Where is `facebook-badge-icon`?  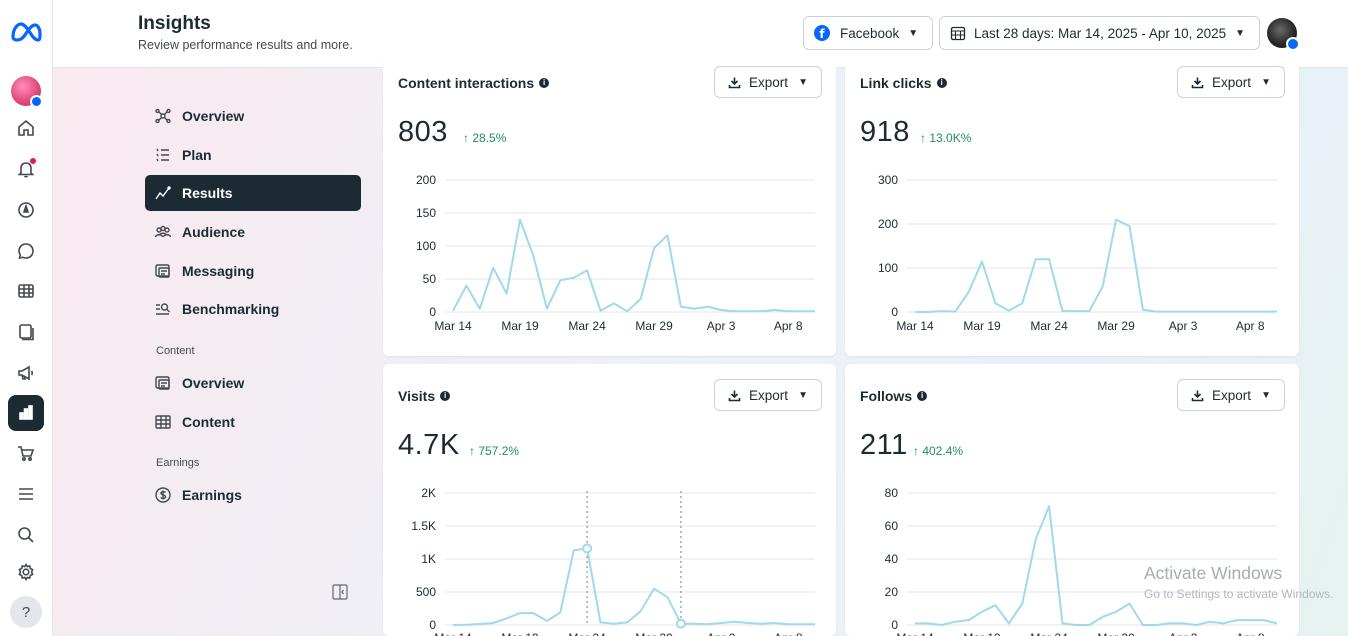
facebook-badge-icon is located at coordinates (1293, 44).